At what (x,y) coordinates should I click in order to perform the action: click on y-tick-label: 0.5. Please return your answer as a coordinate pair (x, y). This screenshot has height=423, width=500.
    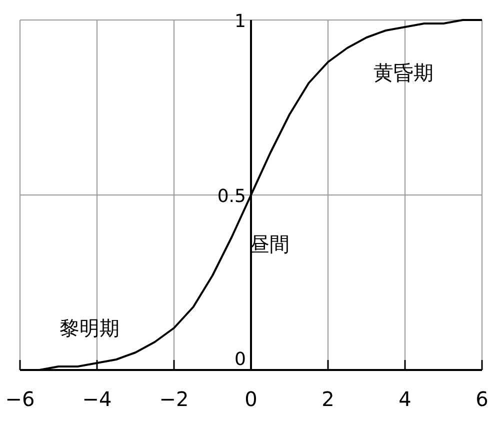
    Looking at the image, I should click on (231, 196).